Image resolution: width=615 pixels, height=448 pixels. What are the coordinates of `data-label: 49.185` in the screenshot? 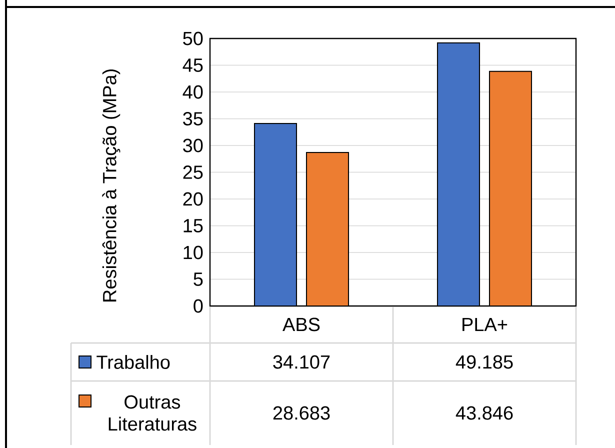 It's located at (484, 362).